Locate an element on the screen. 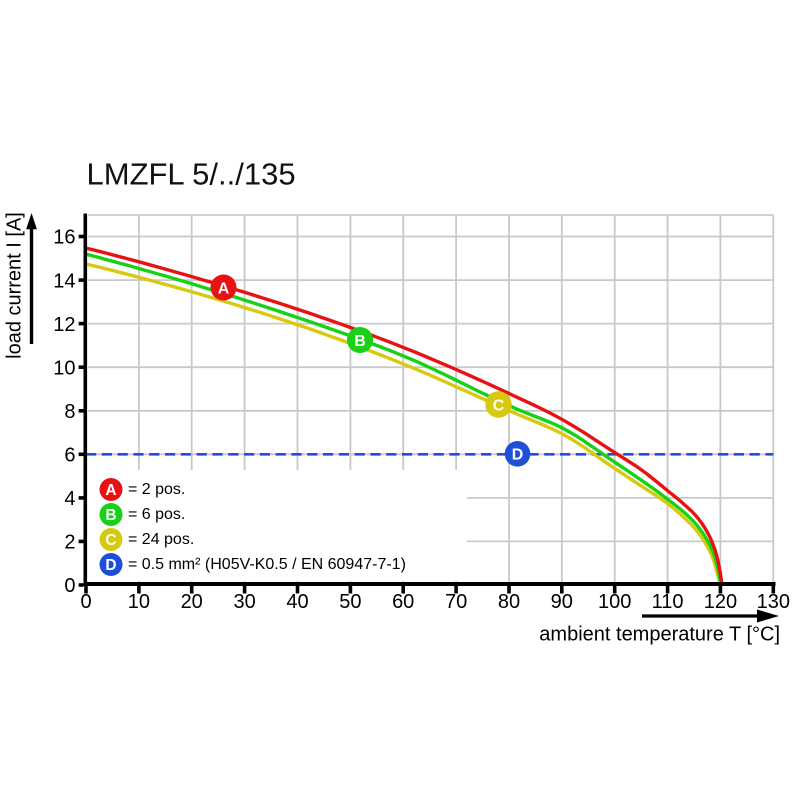 The height and width of the screenshot is (805, 800). svg-text: LMZFL 5/../135 is located at coordinates (191, 174).